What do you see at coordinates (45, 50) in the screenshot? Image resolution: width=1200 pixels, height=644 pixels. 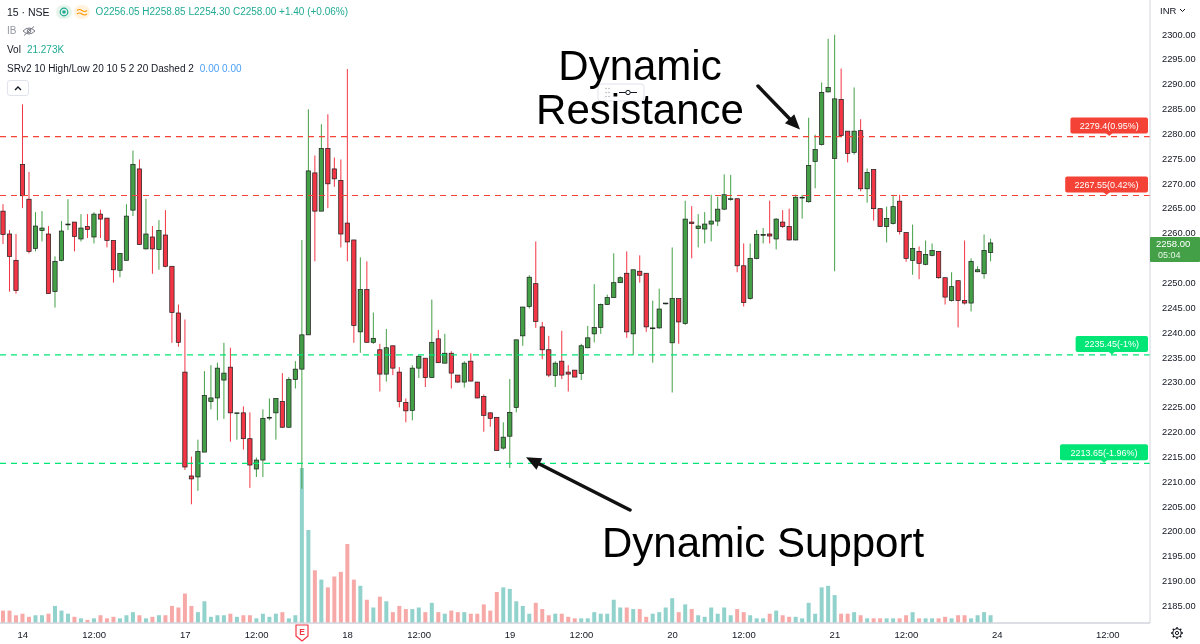 I see `annotation: 21.273K` at bounding box center [45, 50].